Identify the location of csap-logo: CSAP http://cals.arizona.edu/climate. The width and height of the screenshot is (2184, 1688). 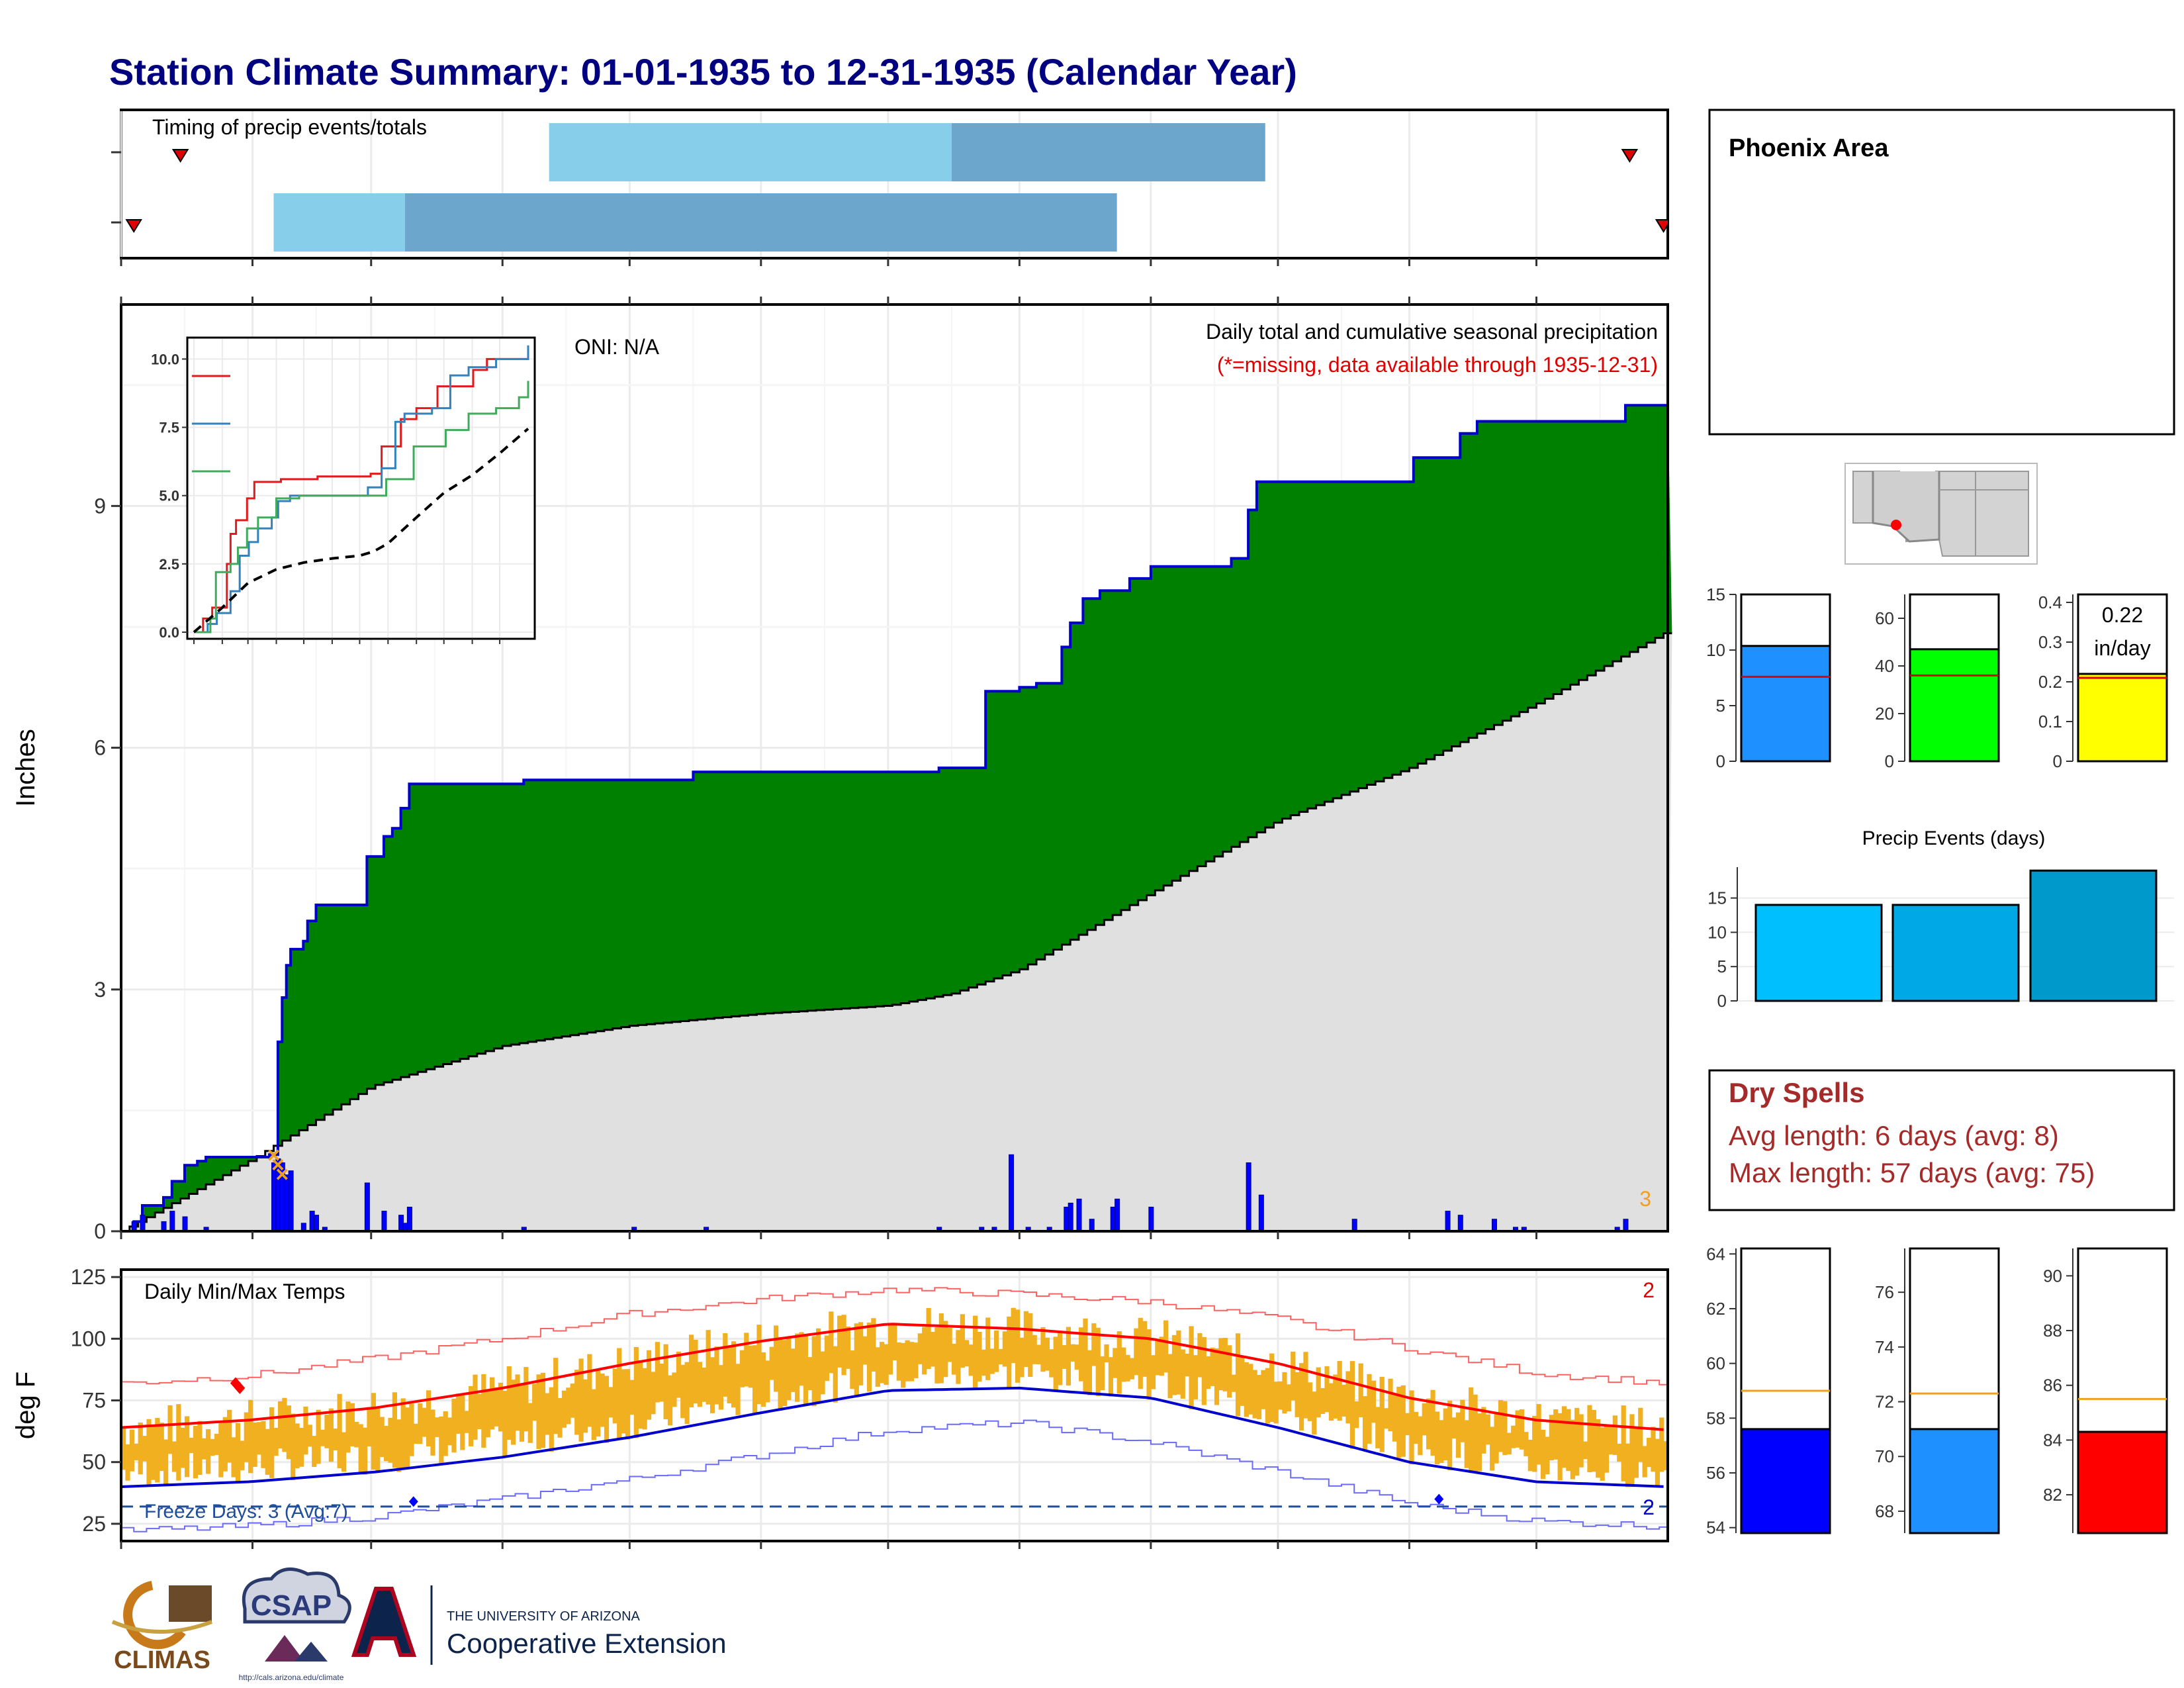
(295, 1624).